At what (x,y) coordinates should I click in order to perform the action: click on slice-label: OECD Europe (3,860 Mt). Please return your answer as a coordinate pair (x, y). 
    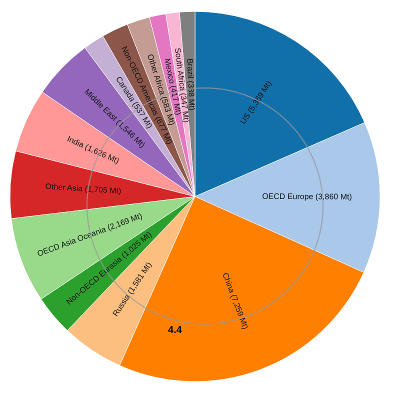
    Looking at the image, I should click on (307, 197).